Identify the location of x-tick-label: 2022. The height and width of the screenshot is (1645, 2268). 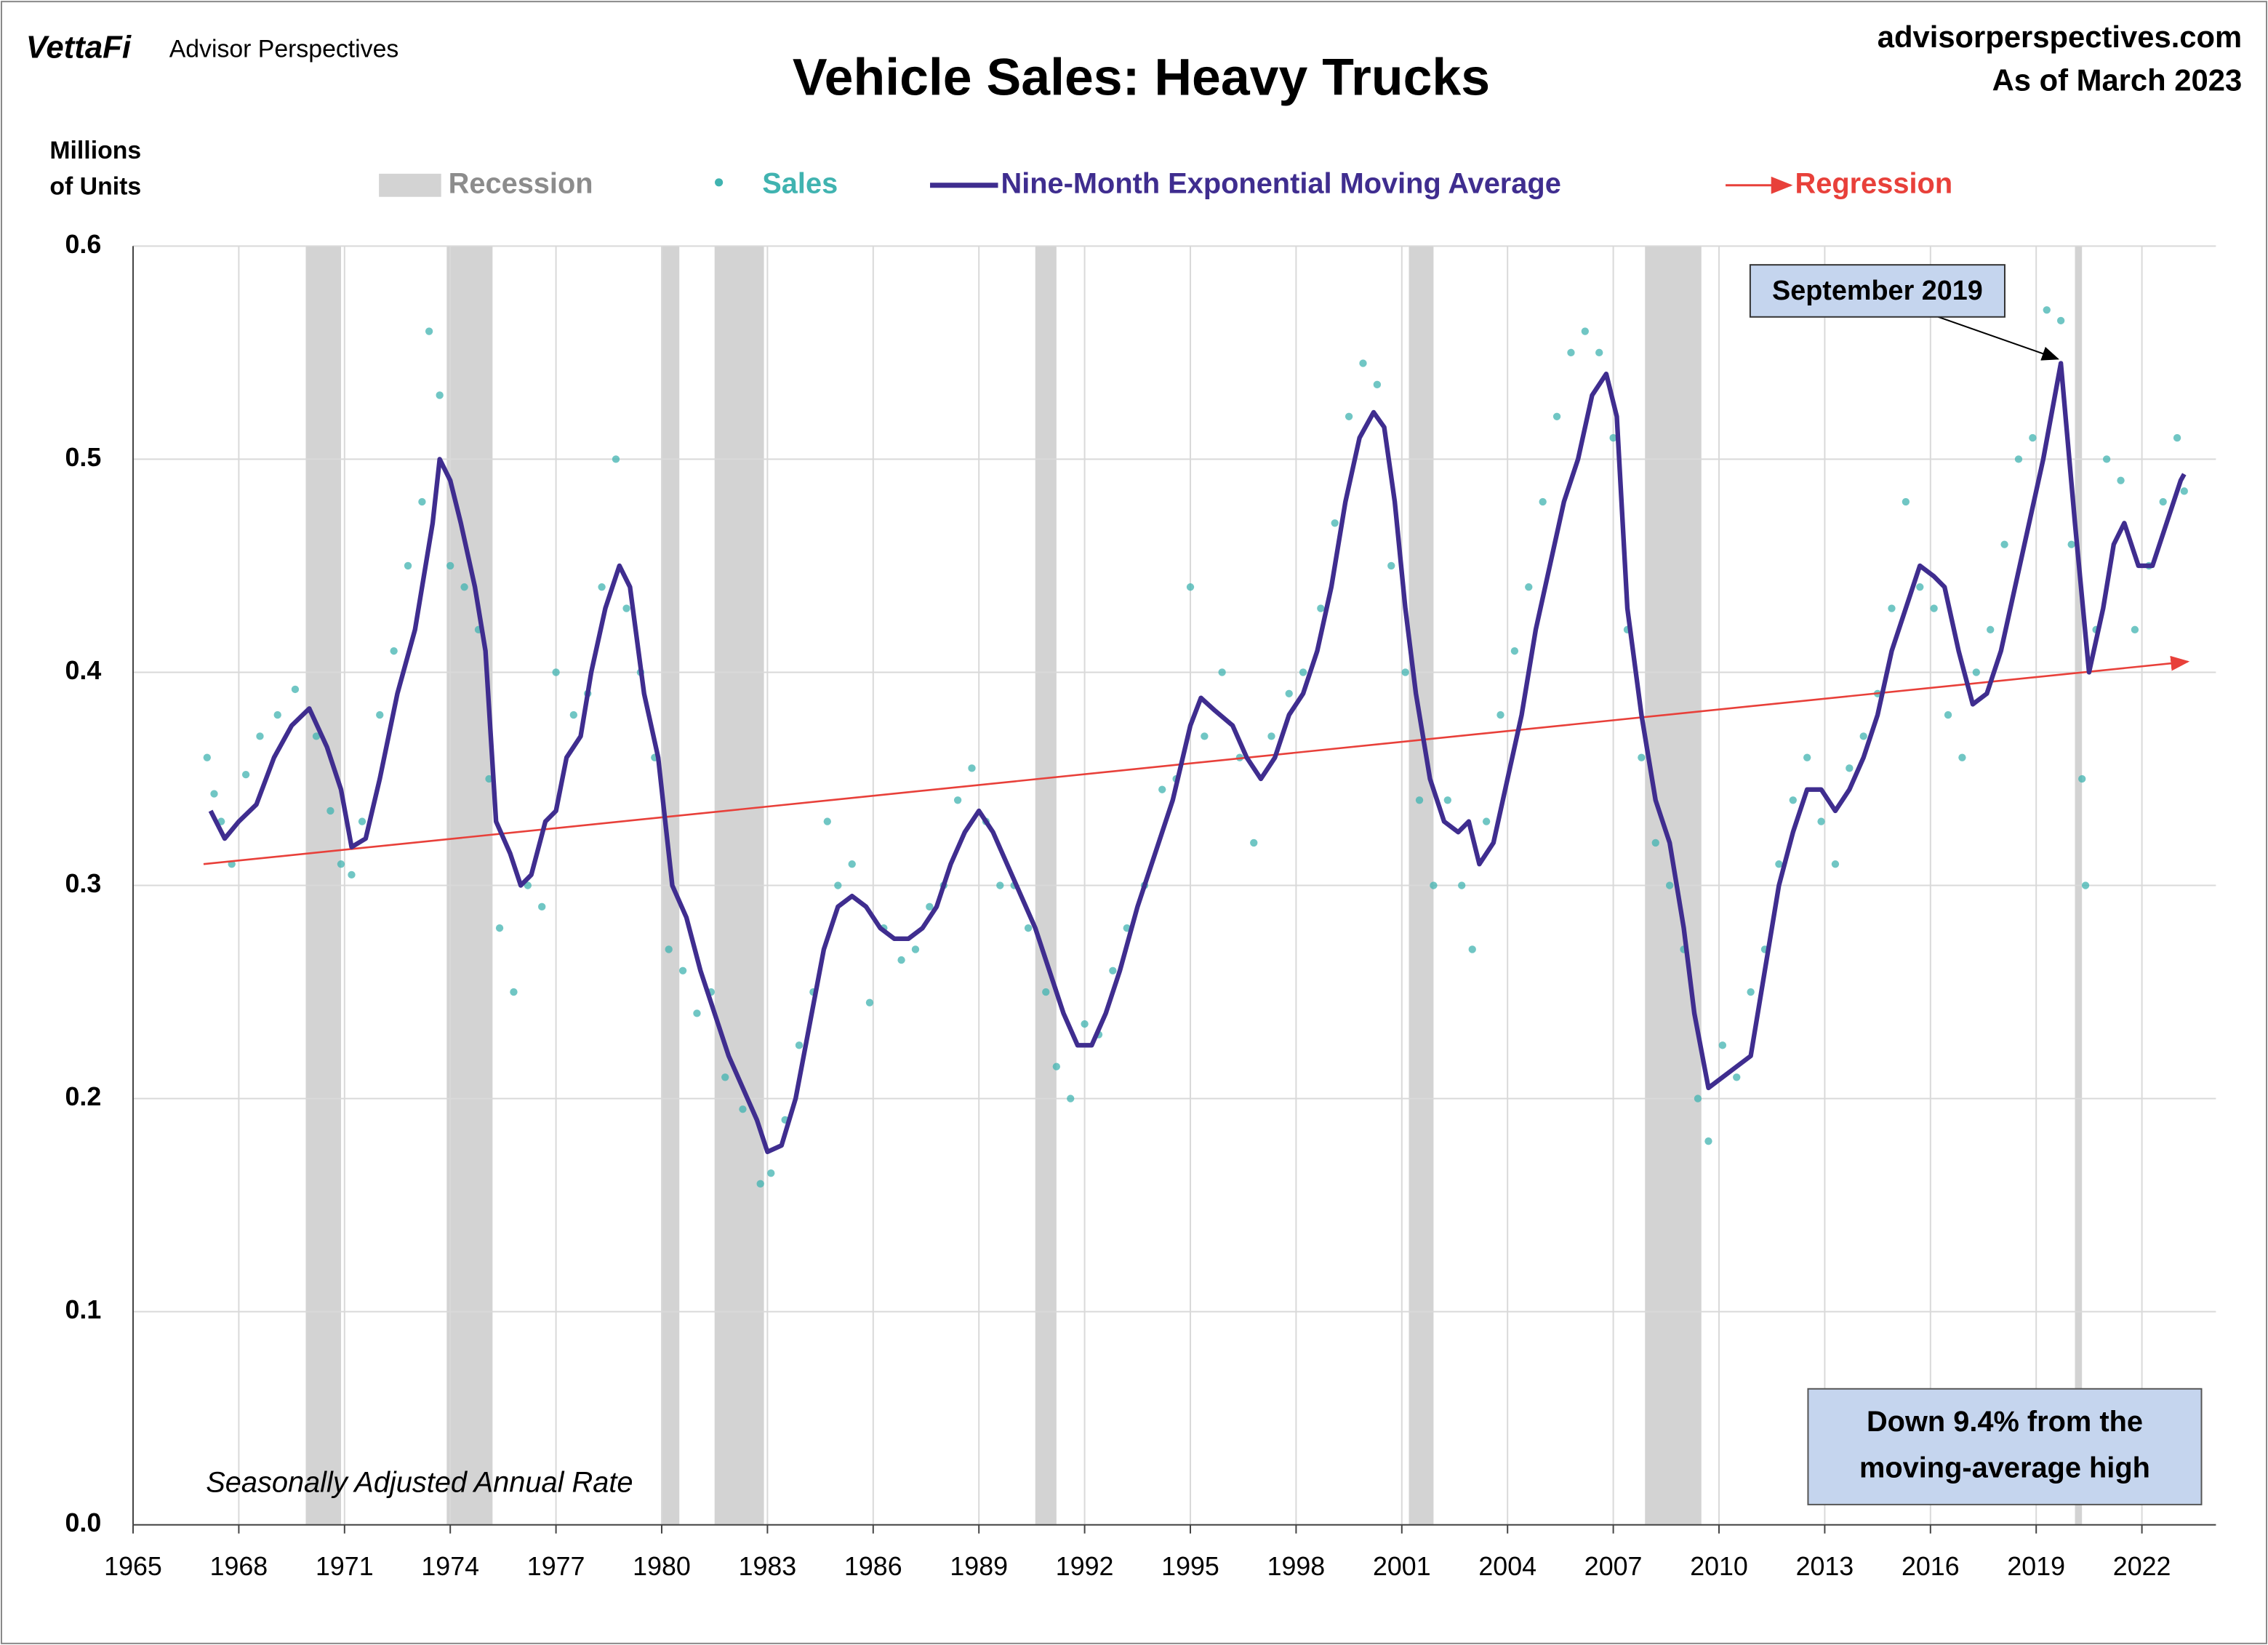
(2142, 1566).